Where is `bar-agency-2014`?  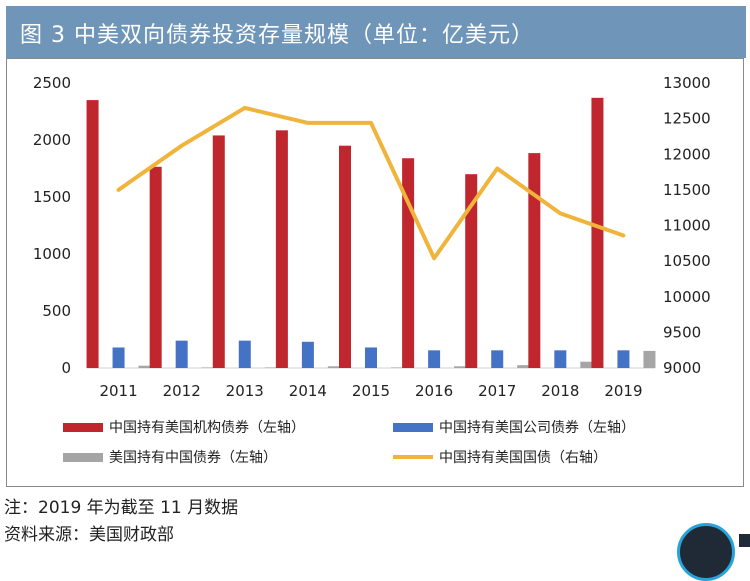
bar-agency-2014 is located at coordinates (282, 249).